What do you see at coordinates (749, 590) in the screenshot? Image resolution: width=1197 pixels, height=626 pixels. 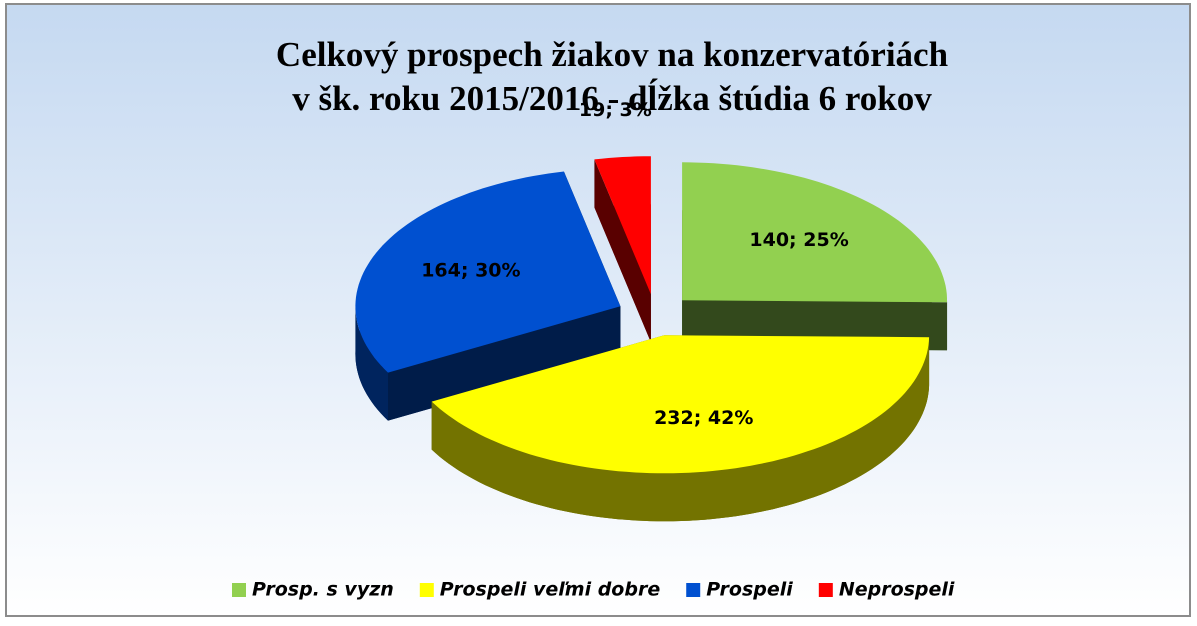 I see `legend-label: Prospeli` at bounding box center [749, 590].